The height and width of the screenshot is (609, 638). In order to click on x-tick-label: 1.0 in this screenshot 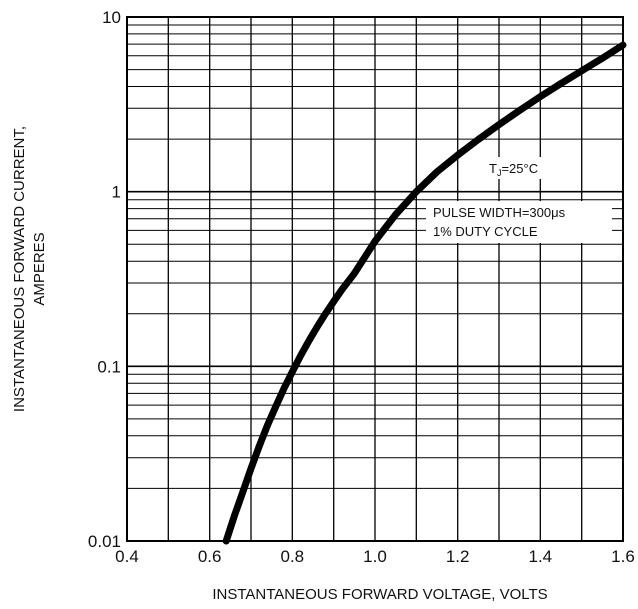, I will do `click(375, 556)`.